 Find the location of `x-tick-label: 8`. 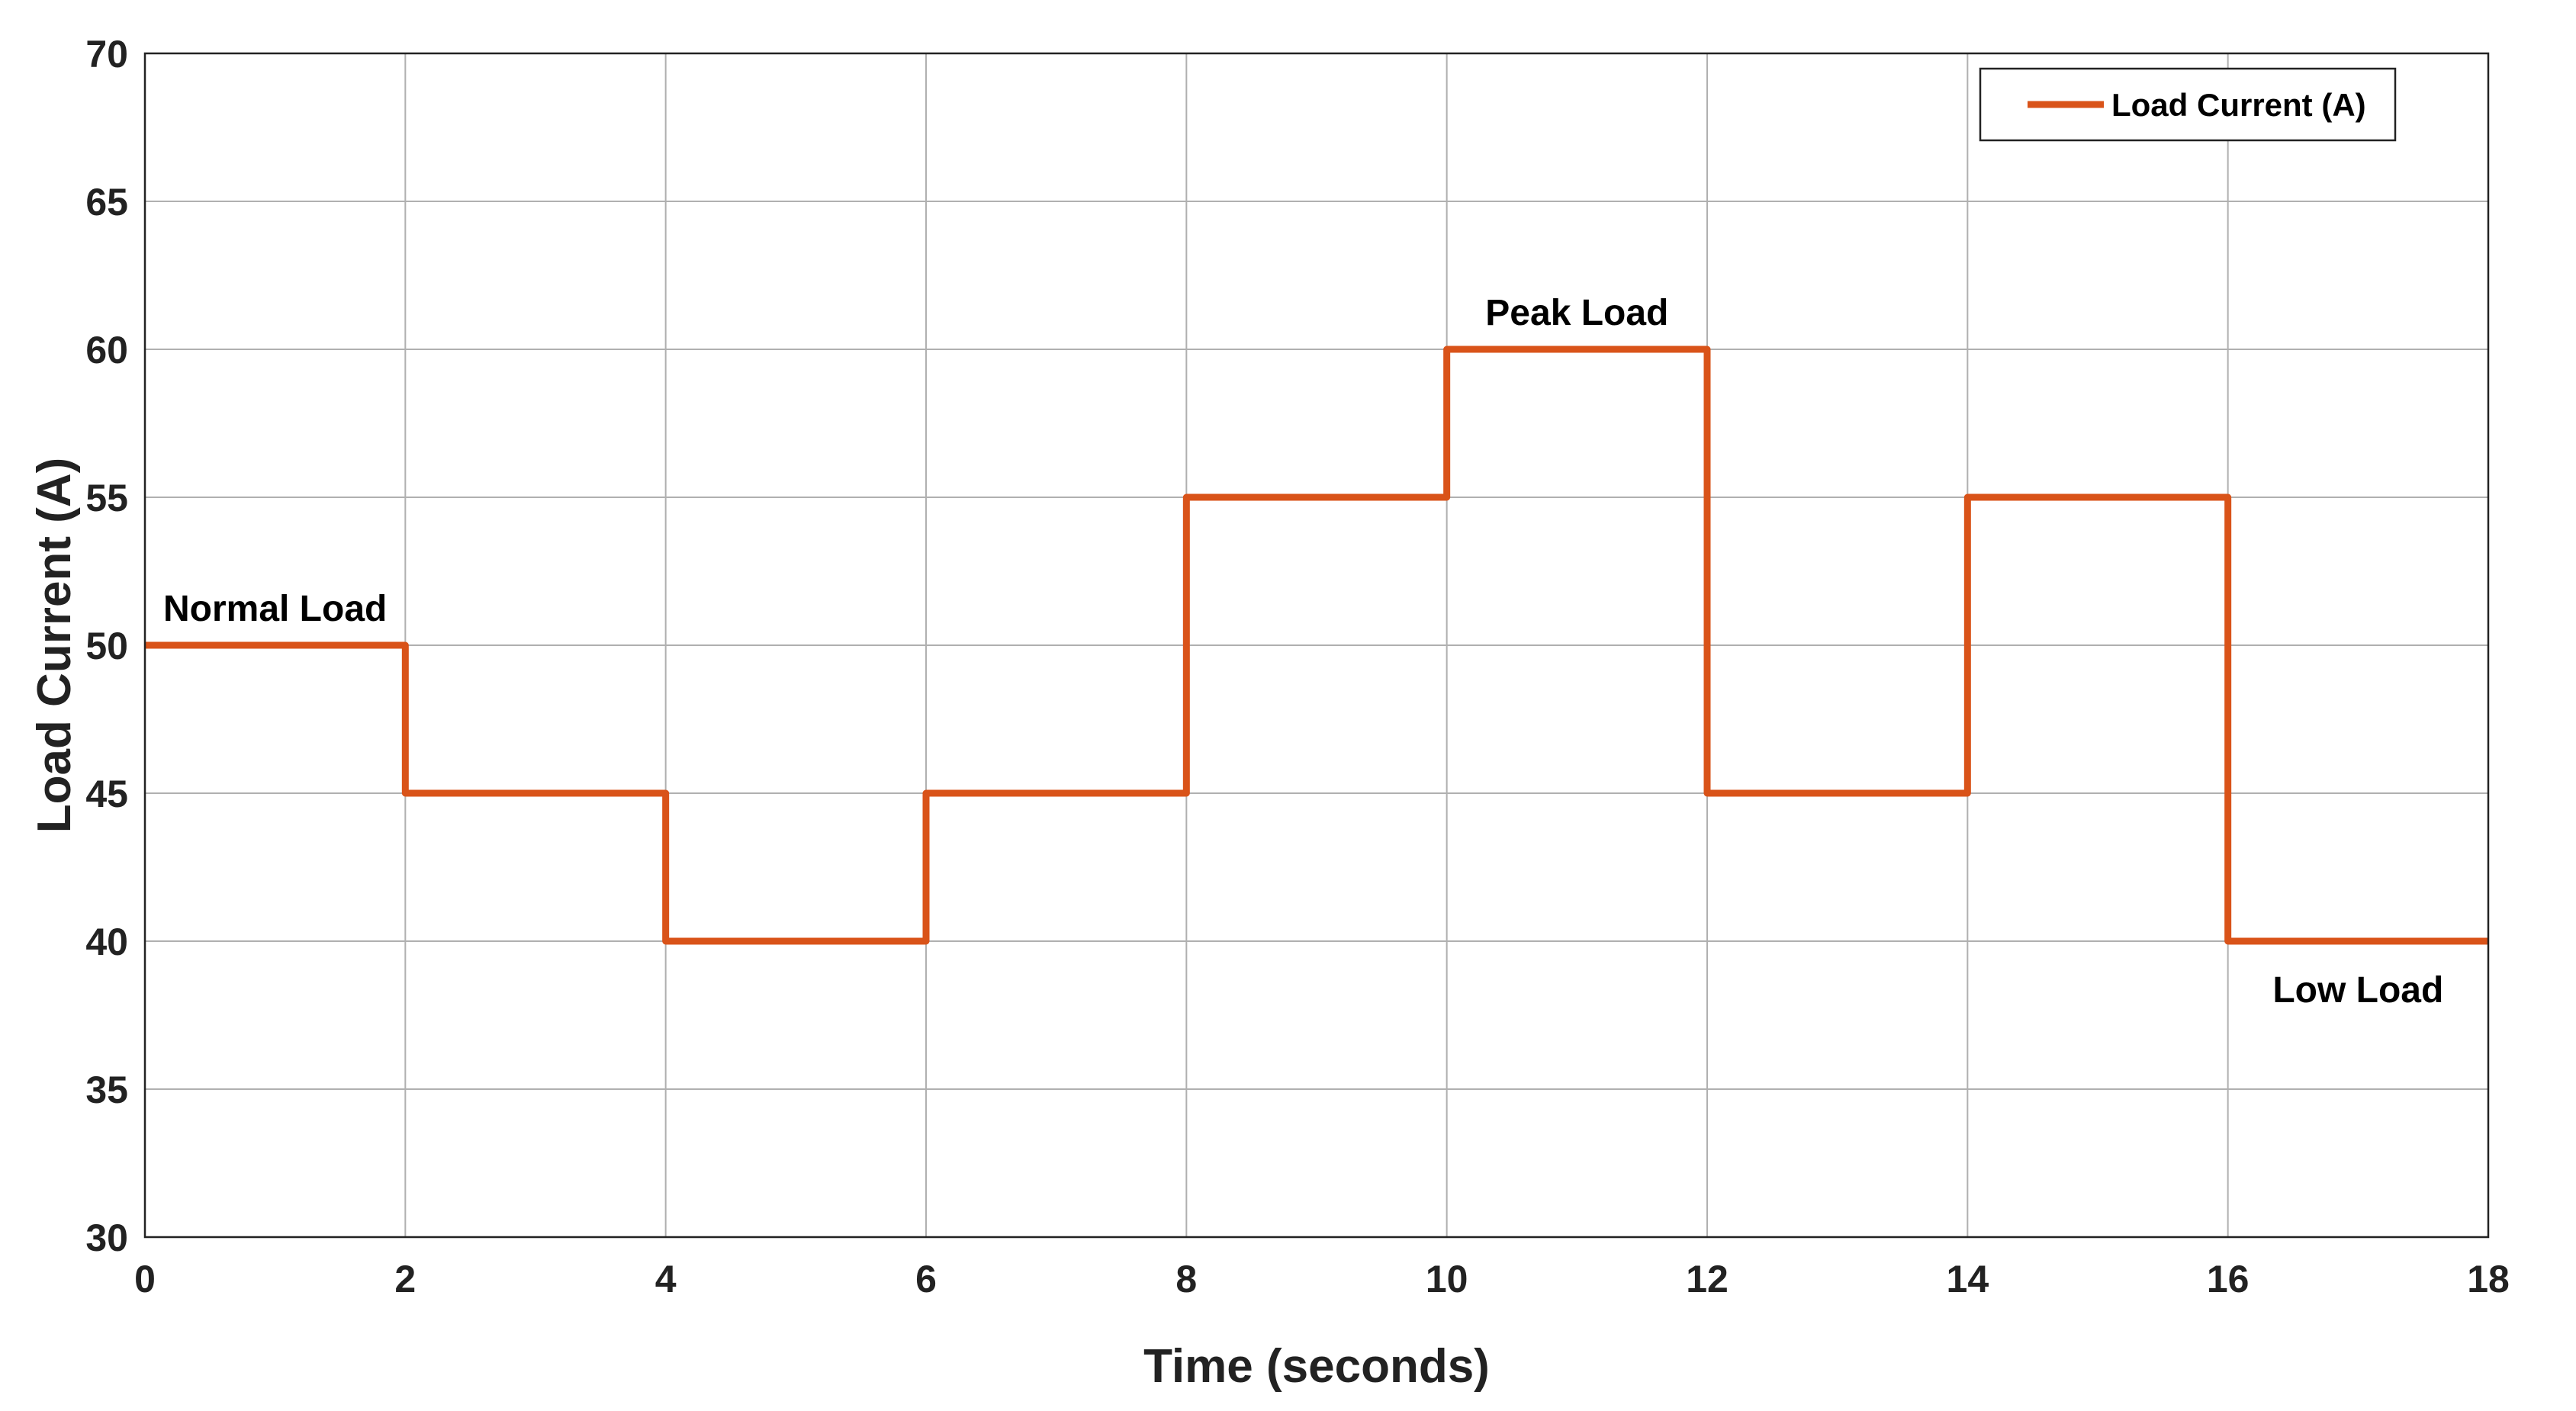

x-tick-label: 8 is located at coordinates (1186, 1279).